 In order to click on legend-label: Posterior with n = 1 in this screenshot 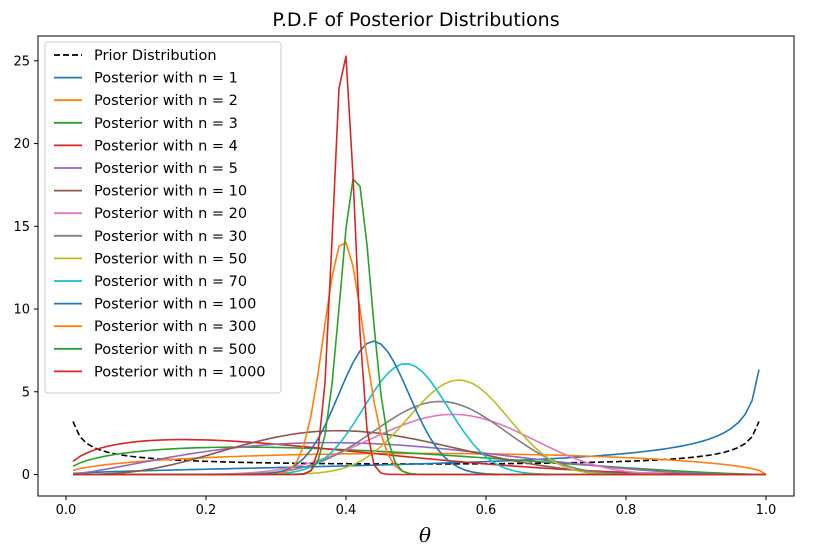, I will do `click(166, 79)`.